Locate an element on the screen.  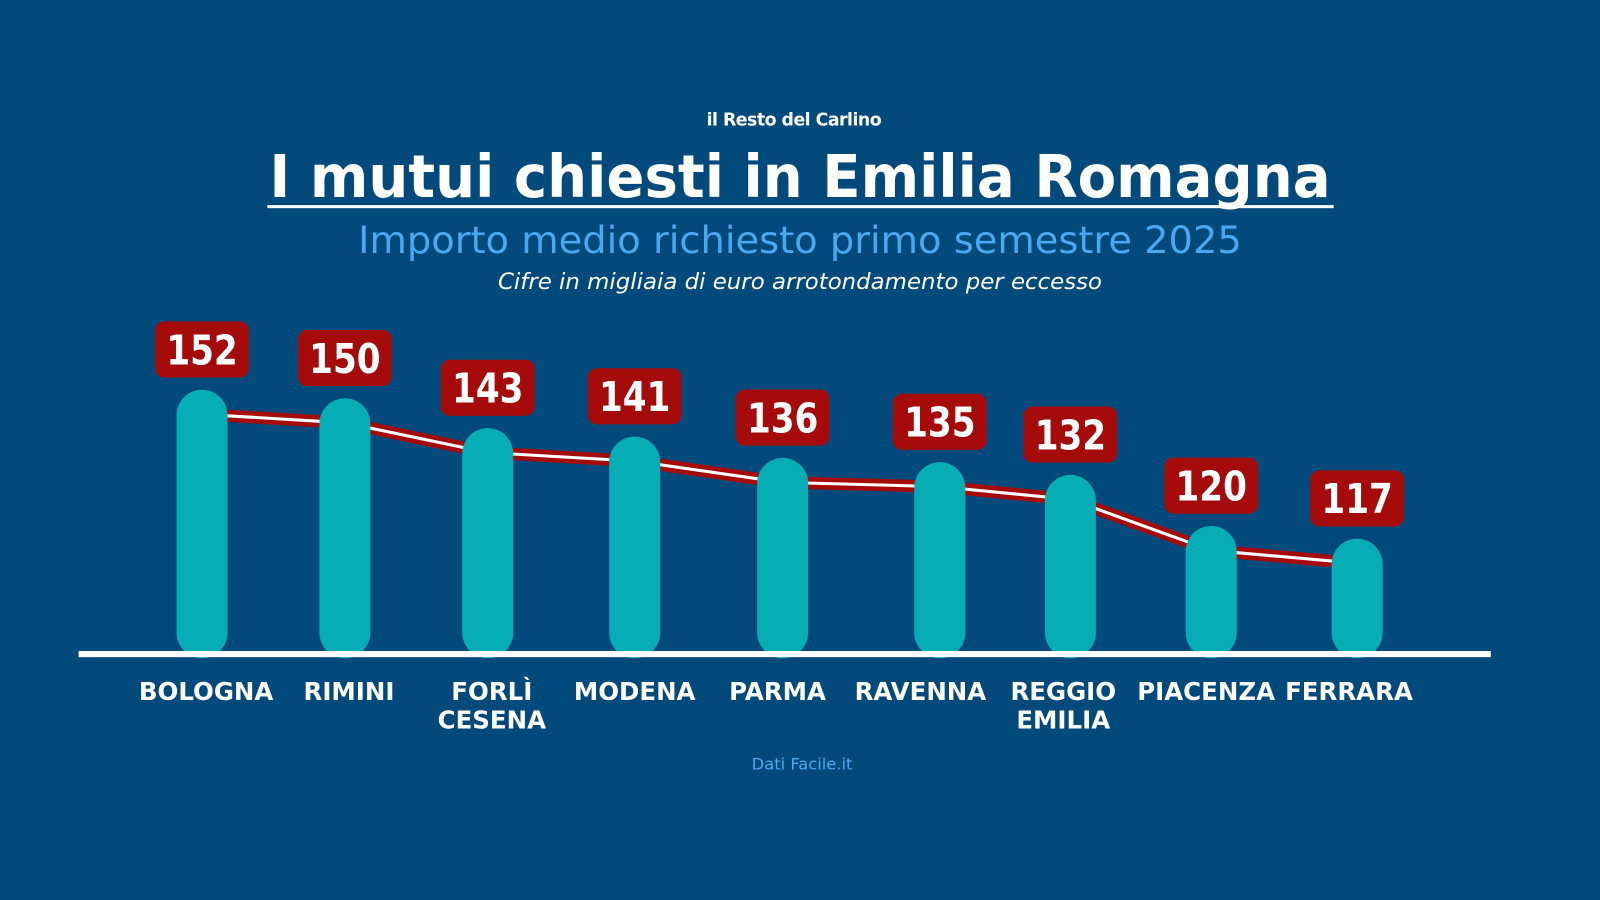
data-label: 135 is located at coordinates (939, 423).